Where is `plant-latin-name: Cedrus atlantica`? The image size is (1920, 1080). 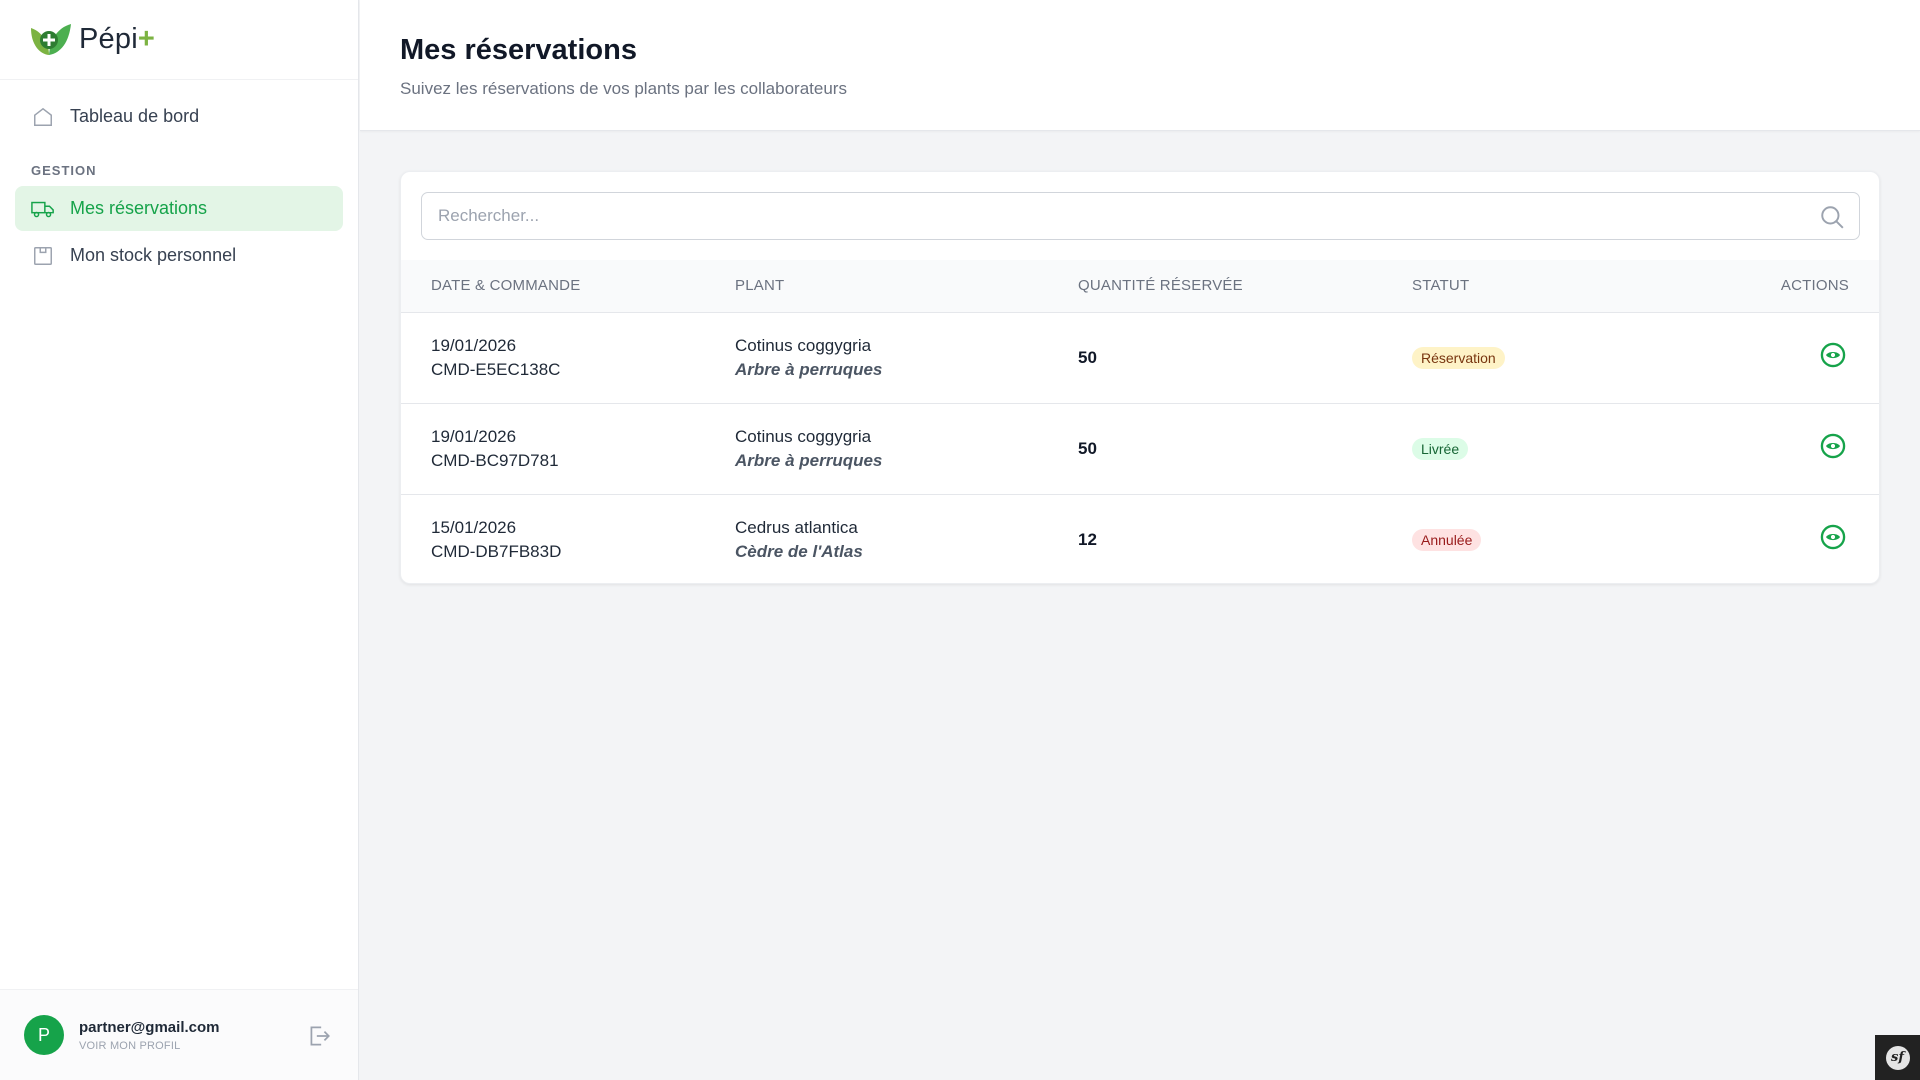
plant-latin-name: Cedrus atlantica is located at coordinates (796, 527).